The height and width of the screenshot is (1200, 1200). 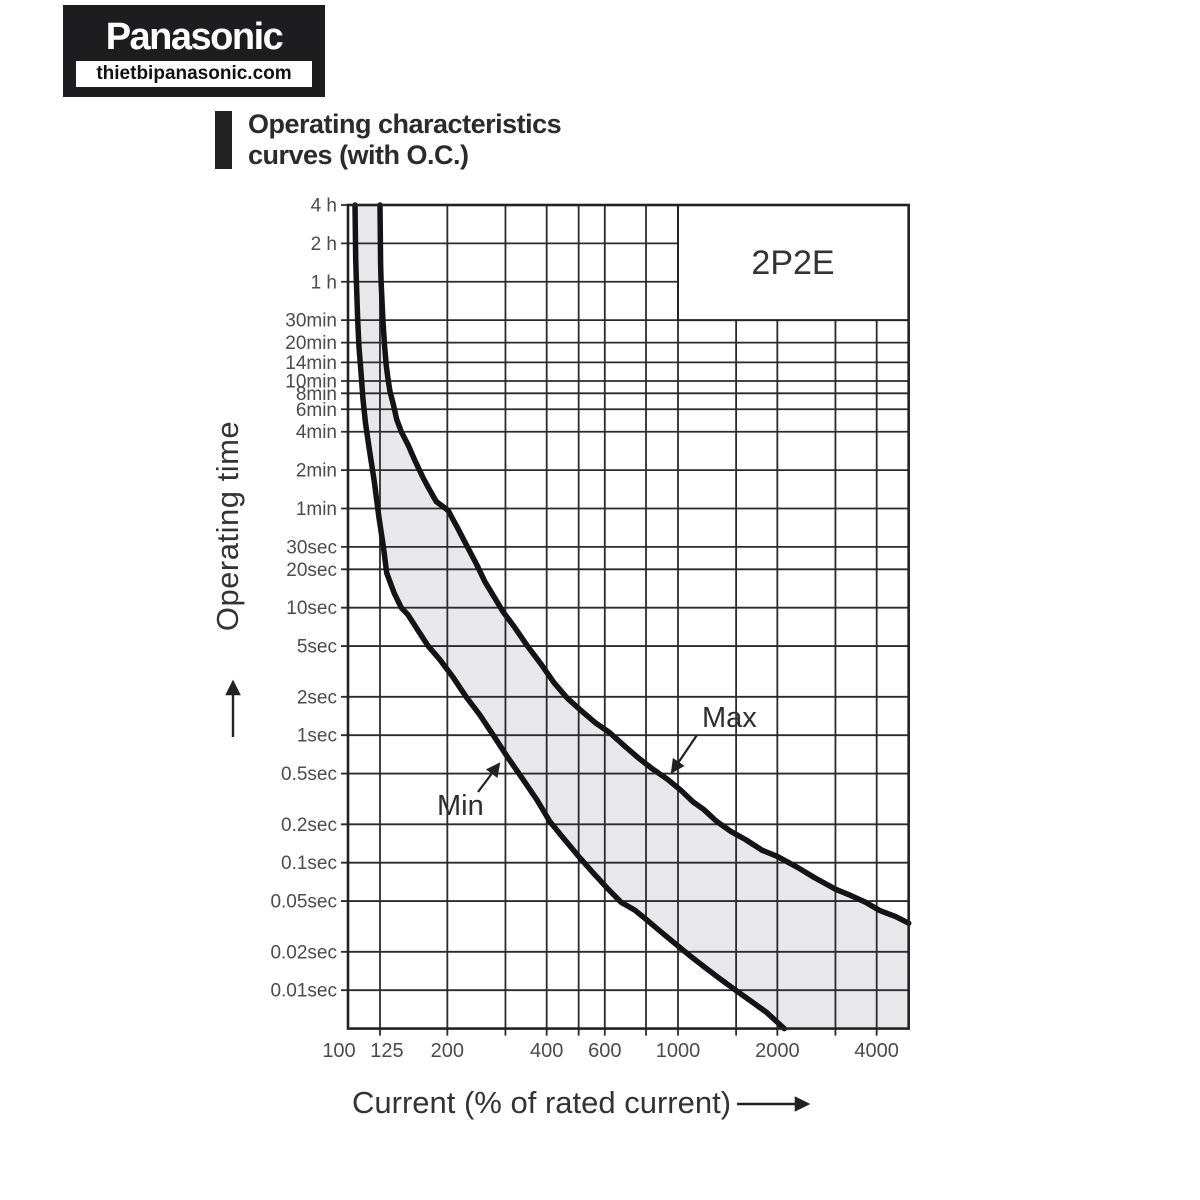 I want to click on y-tick-label: 1min, so click(x=316, y=509).